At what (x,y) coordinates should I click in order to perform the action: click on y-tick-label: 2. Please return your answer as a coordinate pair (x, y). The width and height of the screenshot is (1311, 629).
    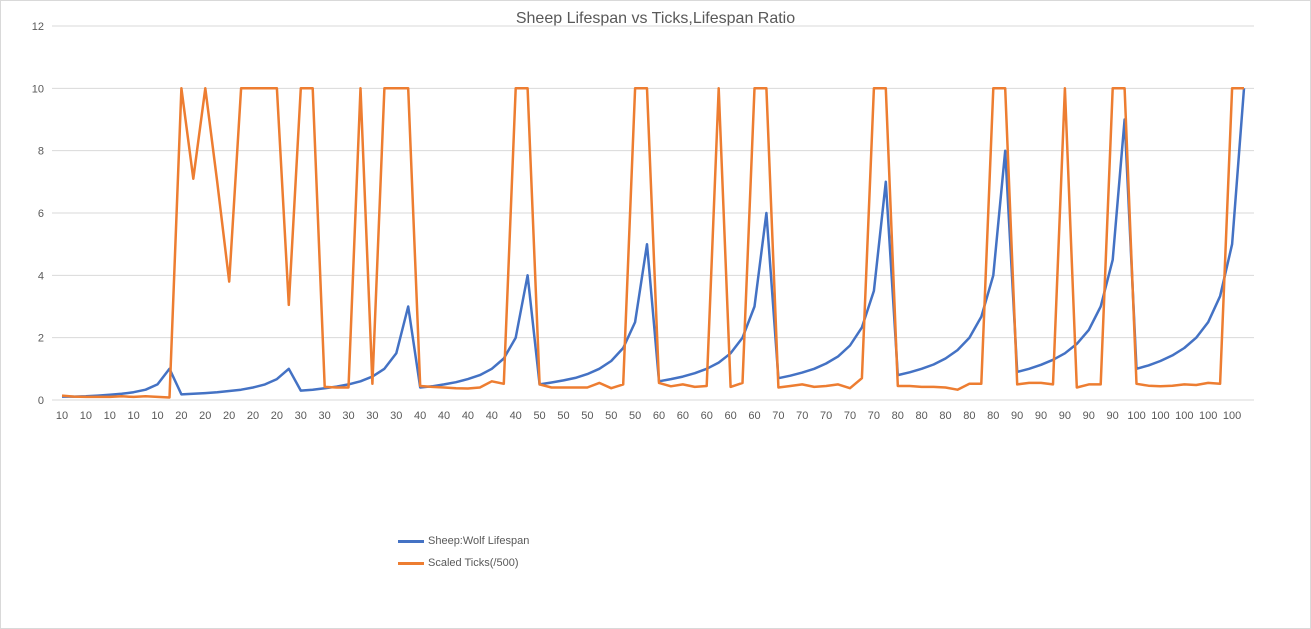
    Looking at the image, I should click on (41, 339).